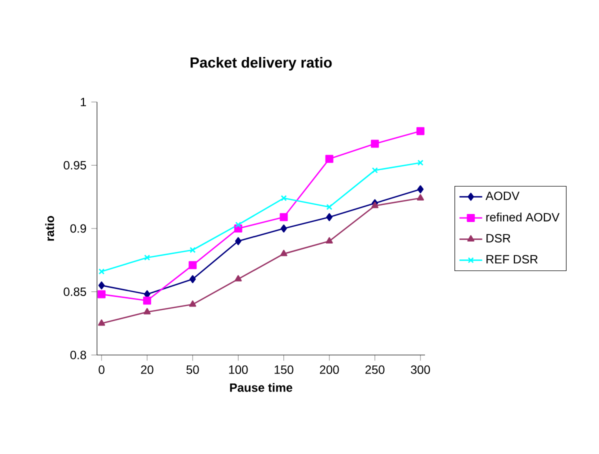 The height and width of the screenshot is (454, 599). What do you see at coordinates (78, 228) in the screenshot?
I see `y-tick-label: 0.9` at bounding box center [78, 228].